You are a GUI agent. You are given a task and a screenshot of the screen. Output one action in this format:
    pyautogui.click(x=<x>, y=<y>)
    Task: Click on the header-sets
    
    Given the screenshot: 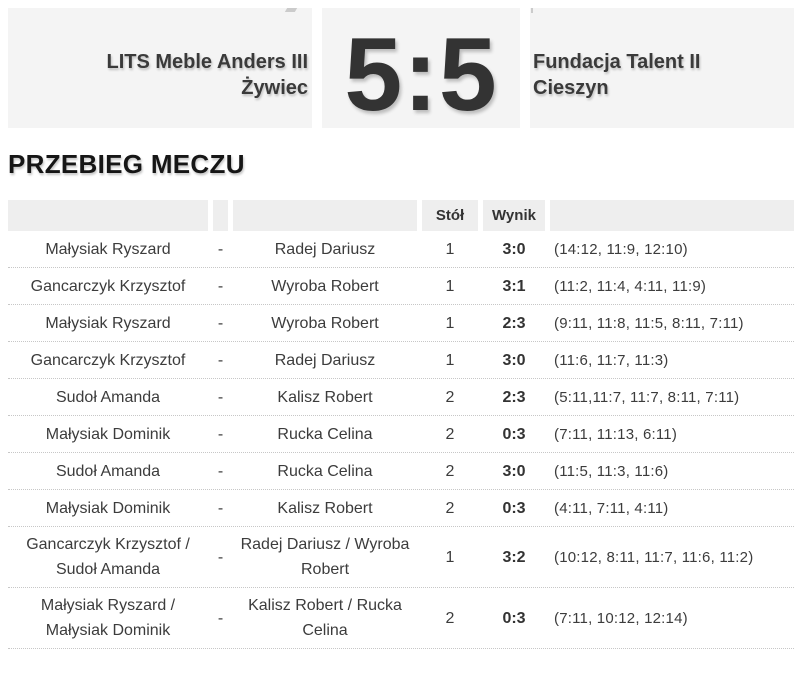 What is the action you would take?
    pyautogui.click(x=672, y=215)
    